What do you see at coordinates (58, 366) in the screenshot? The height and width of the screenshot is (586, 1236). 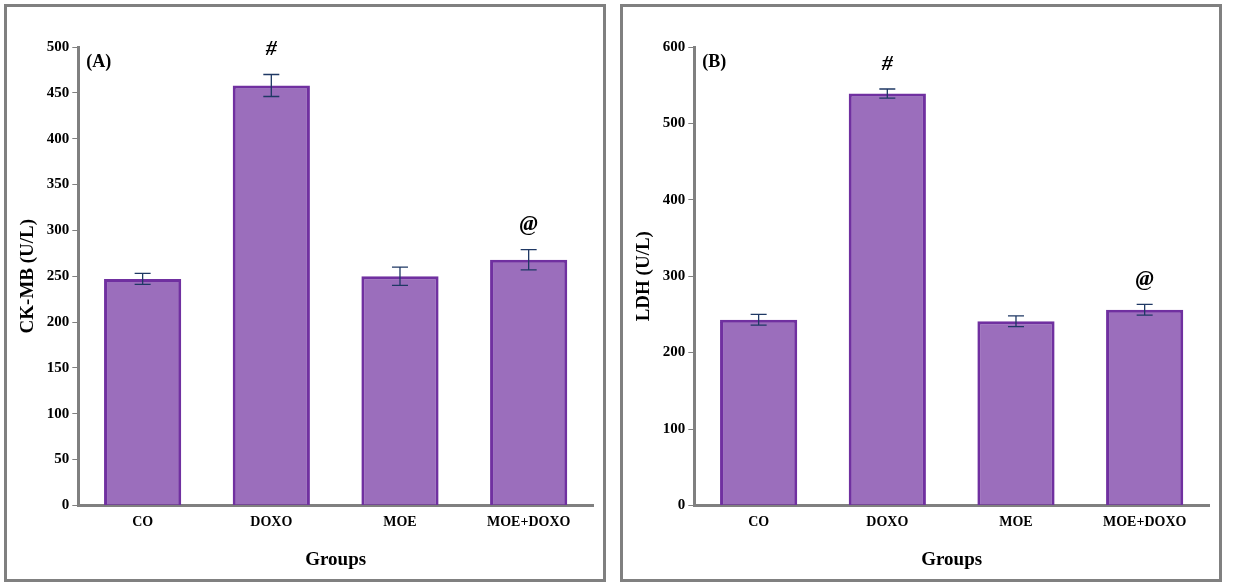 I see `y-tick-label: 150` at bounding box center [58, 366].